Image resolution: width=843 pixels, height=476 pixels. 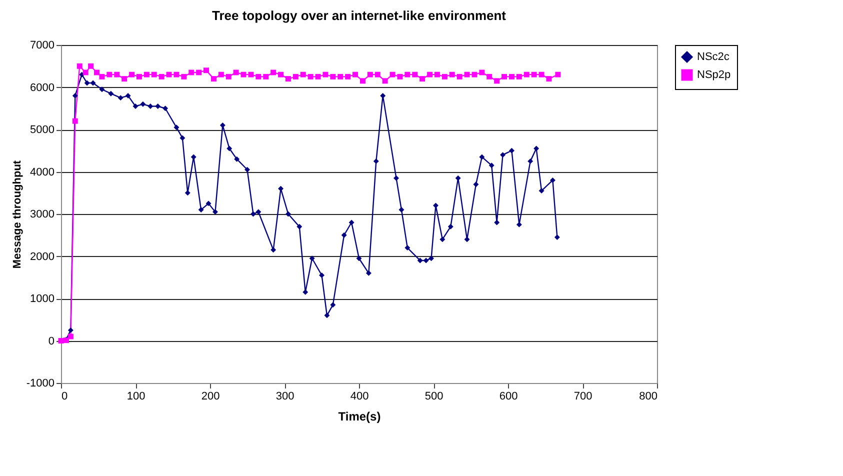 I want to click on y-tick-label: 3000, so click(x=42, y=214).